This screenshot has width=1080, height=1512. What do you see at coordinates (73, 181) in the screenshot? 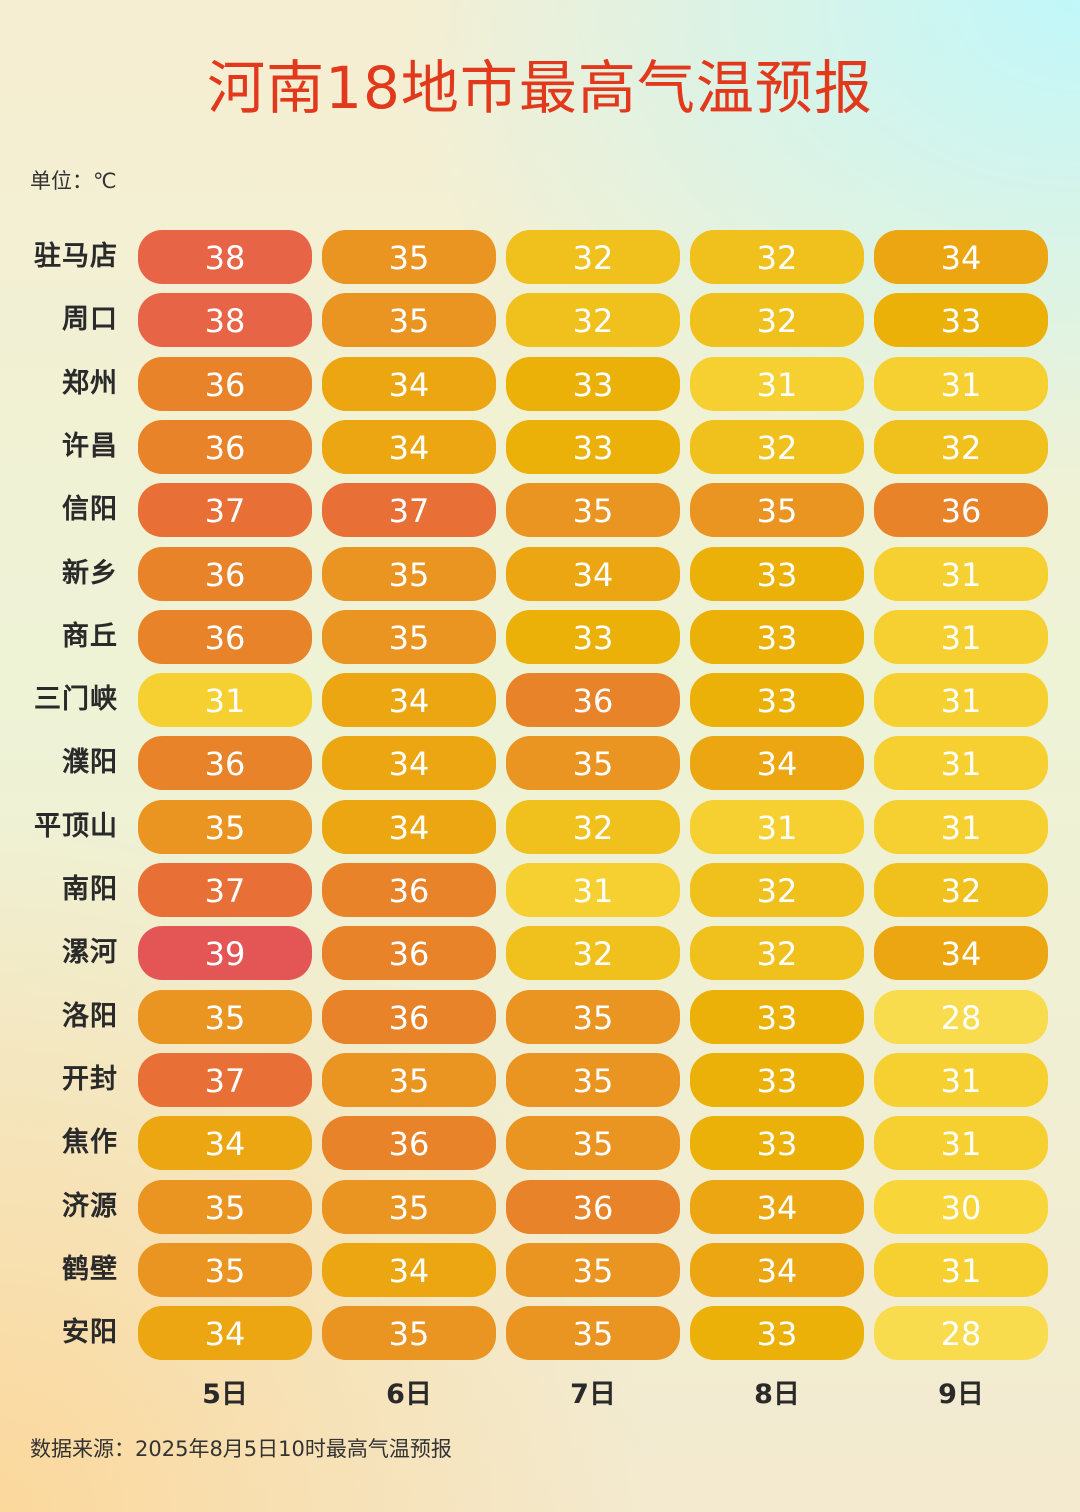
I see `unit-label: 单位：℃` at bounding box center [73, 181].